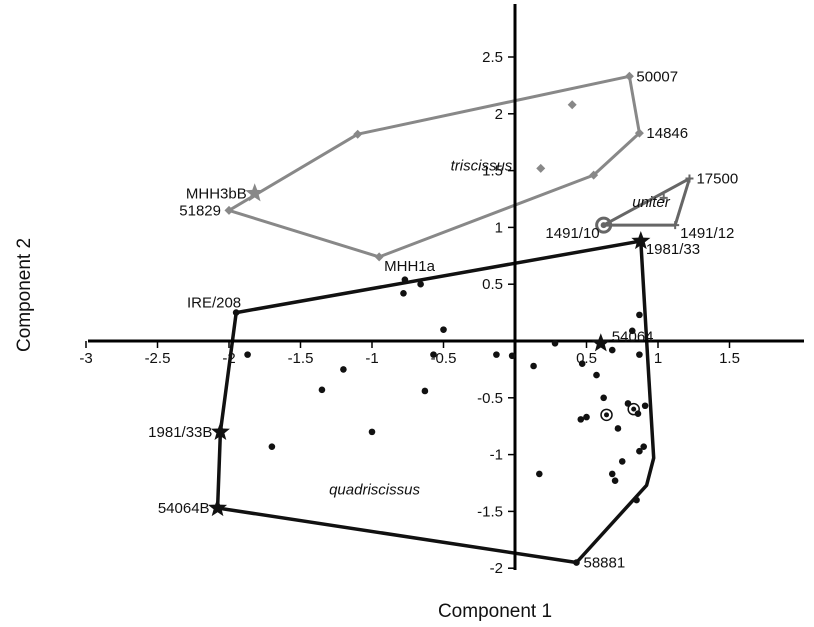 The width and height of the screenshot is (814, 627). What do you see at coordinates (492, 171) in the screenshot?
I see `y-tick-label: 1.5` at bounding box center [492, 171].